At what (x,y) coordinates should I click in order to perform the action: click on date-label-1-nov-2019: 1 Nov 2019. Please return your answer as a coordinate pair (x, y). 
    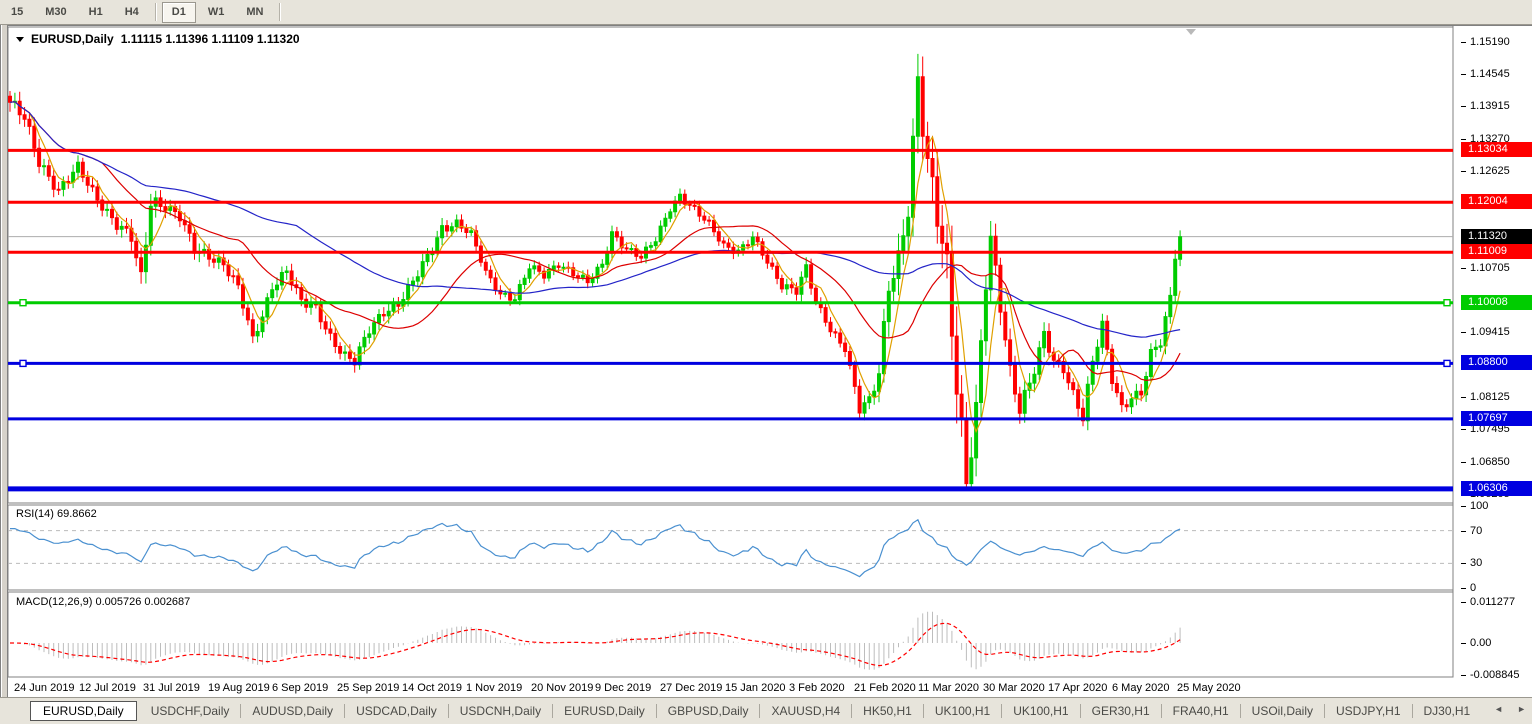
    Looking at the image, I should click on (494, 688).